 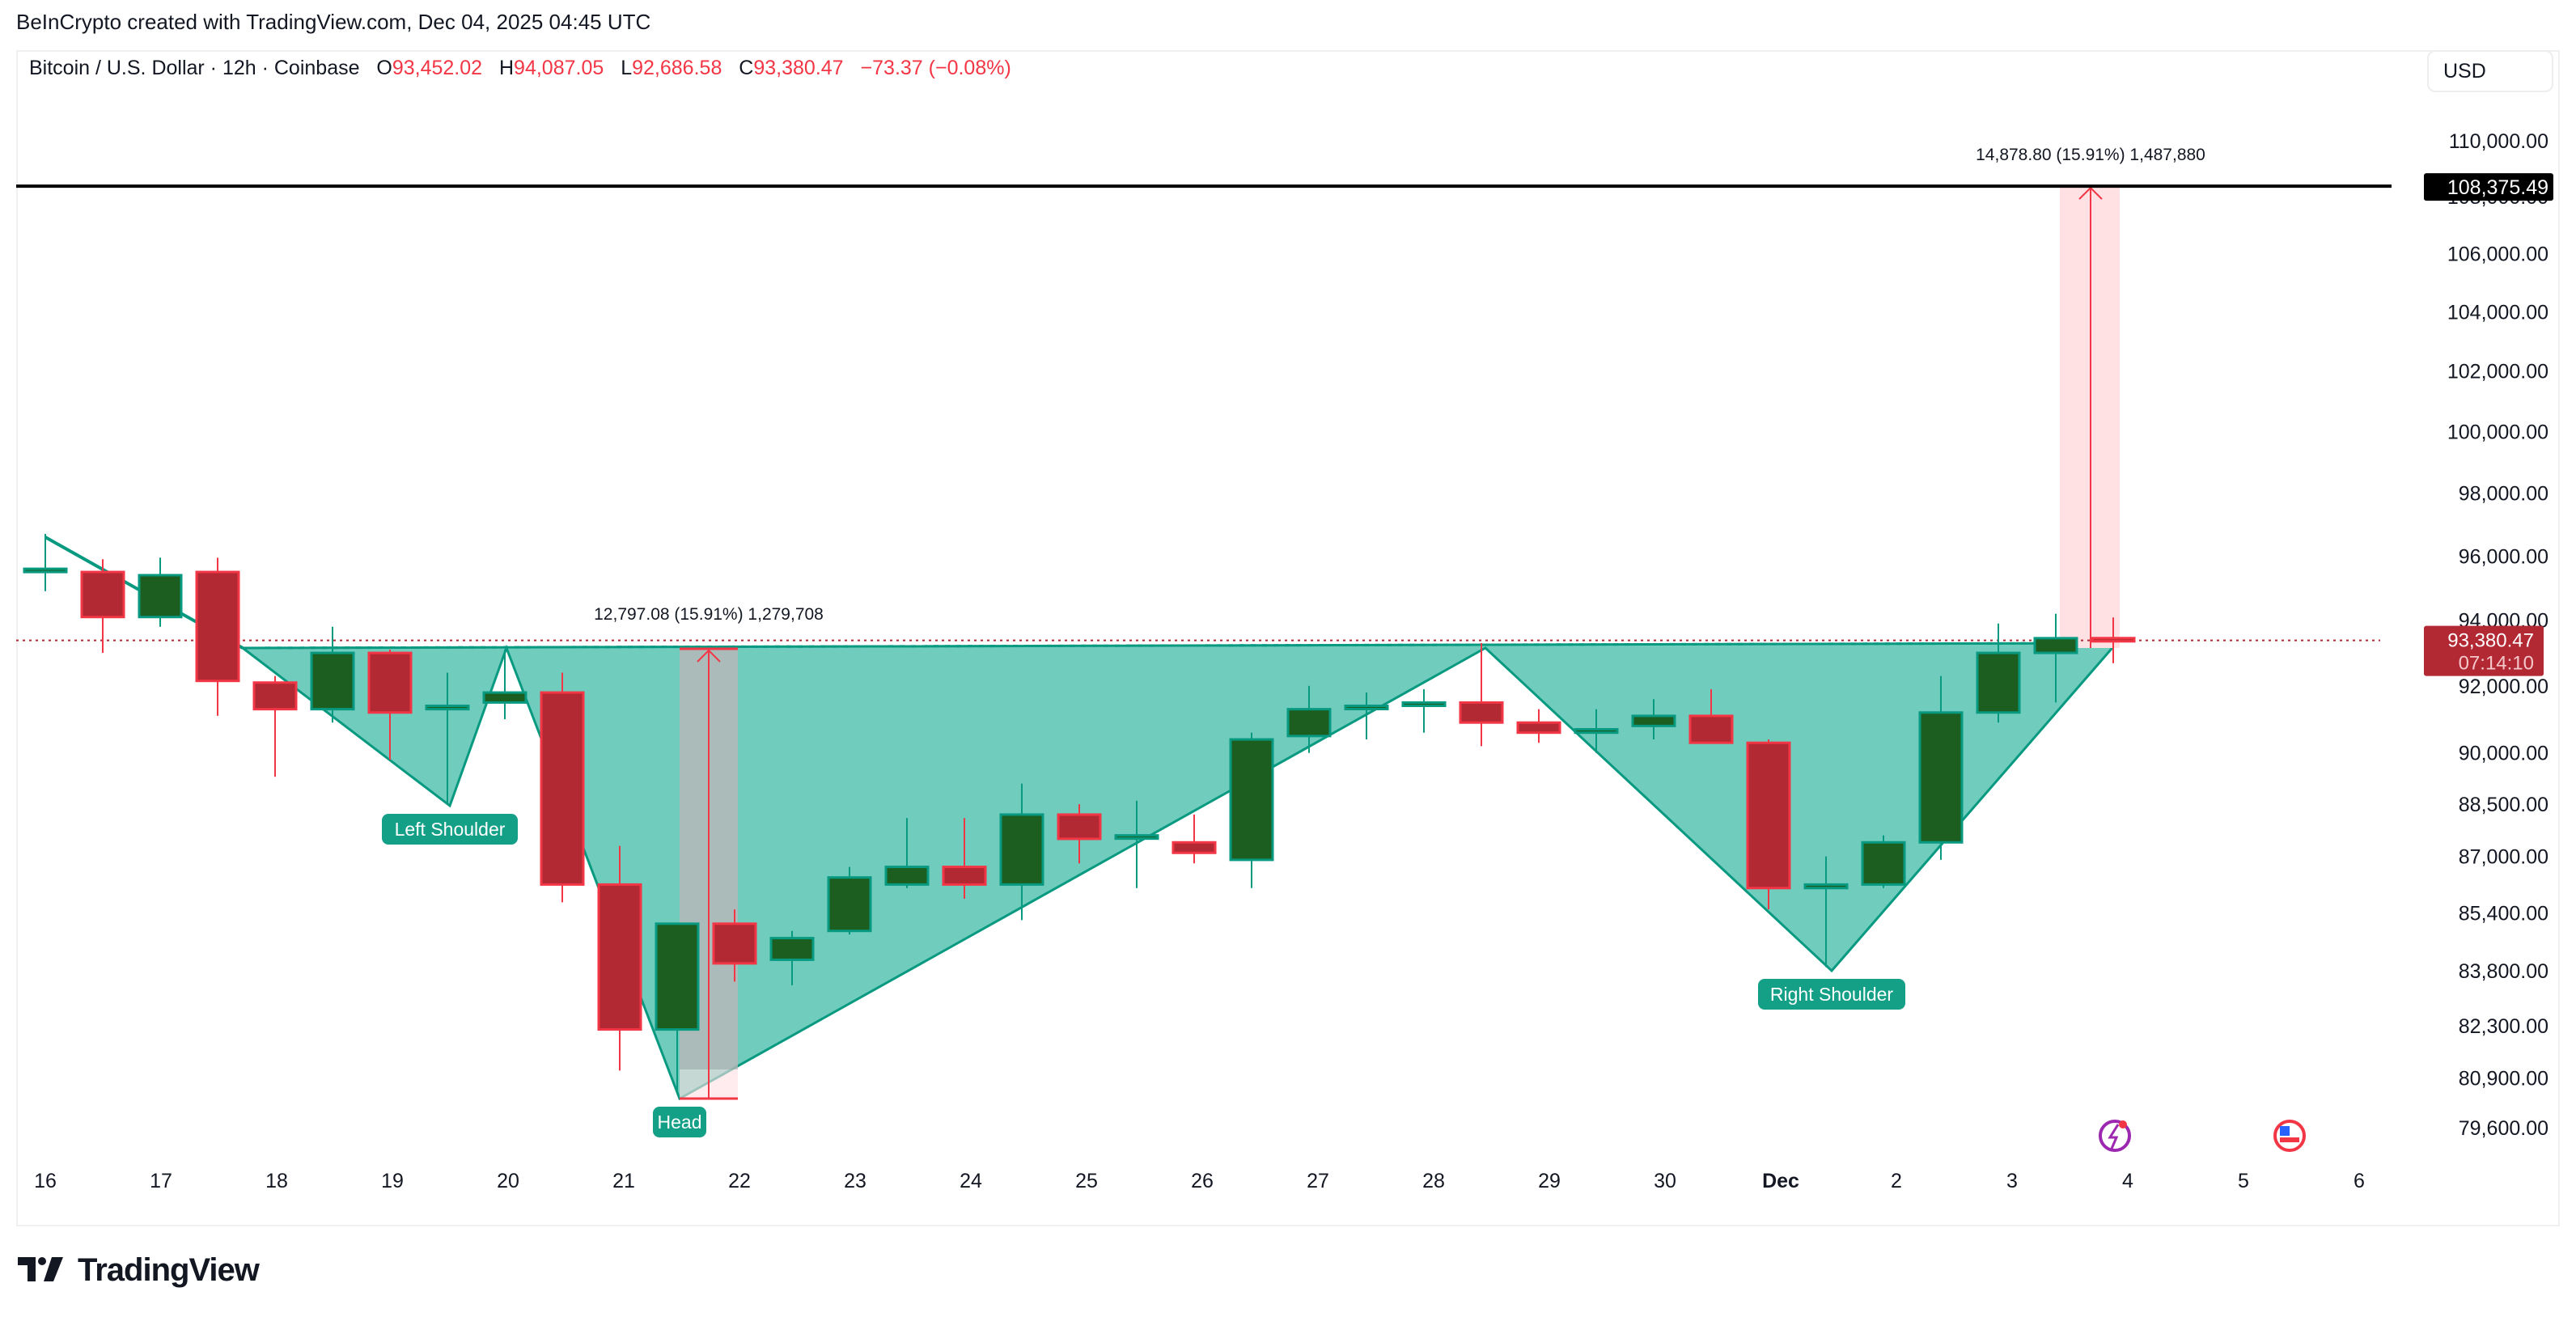 I want to click on price-tick: 102,000.00, so click(x=2497, y=372).